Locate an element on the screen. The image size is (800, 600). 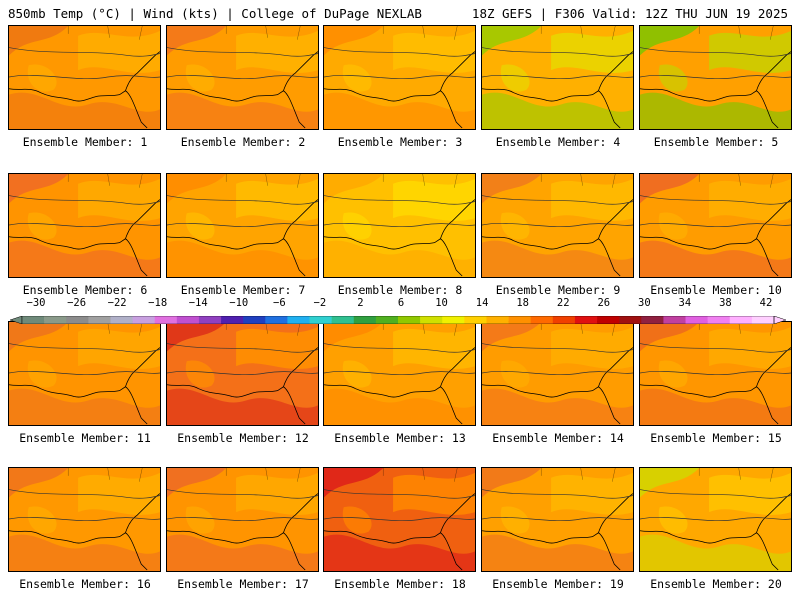
ensemble-member-label: Ensemble Member: 9 is located at coordinates (558, 290).